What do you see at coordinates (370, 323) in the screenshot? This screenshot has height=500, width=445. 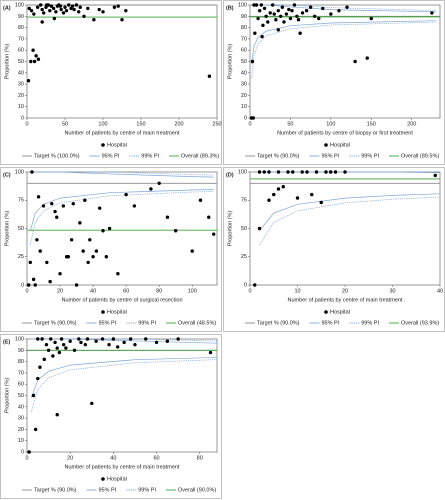 I see `legend-label: 99% PI` at bounding box center [370, 323].